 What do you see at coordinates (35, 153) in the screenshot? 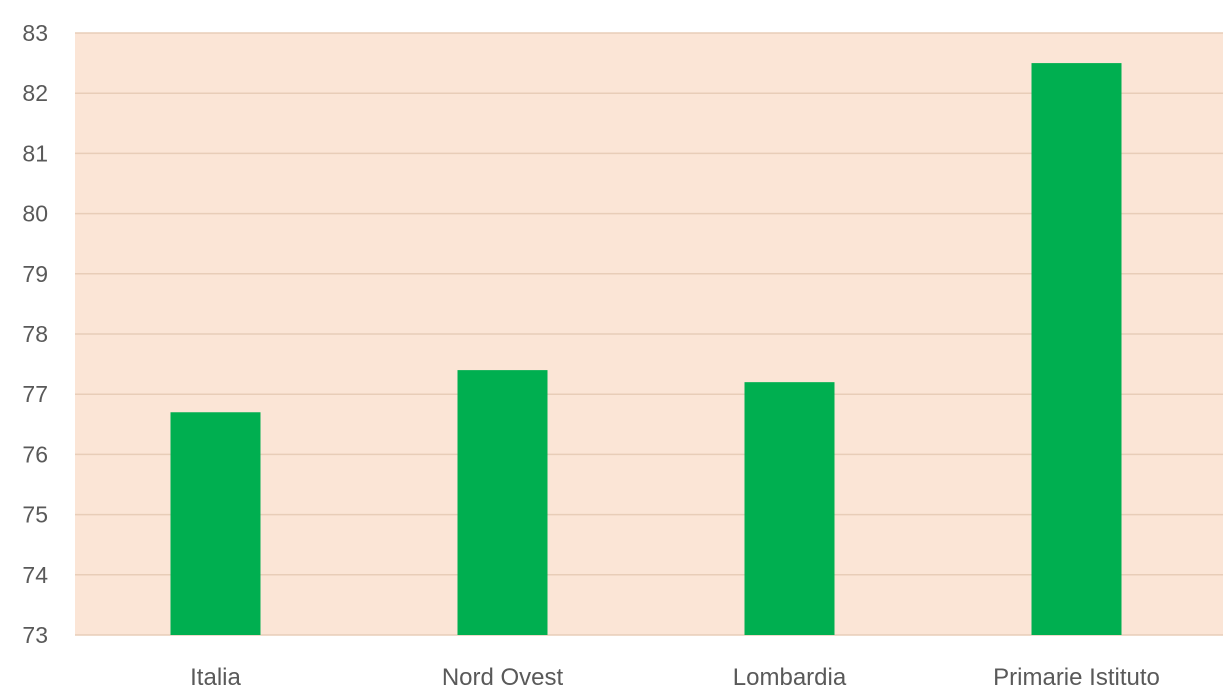
I see `y-tick-label: 81` at bounding box center [35, 153].